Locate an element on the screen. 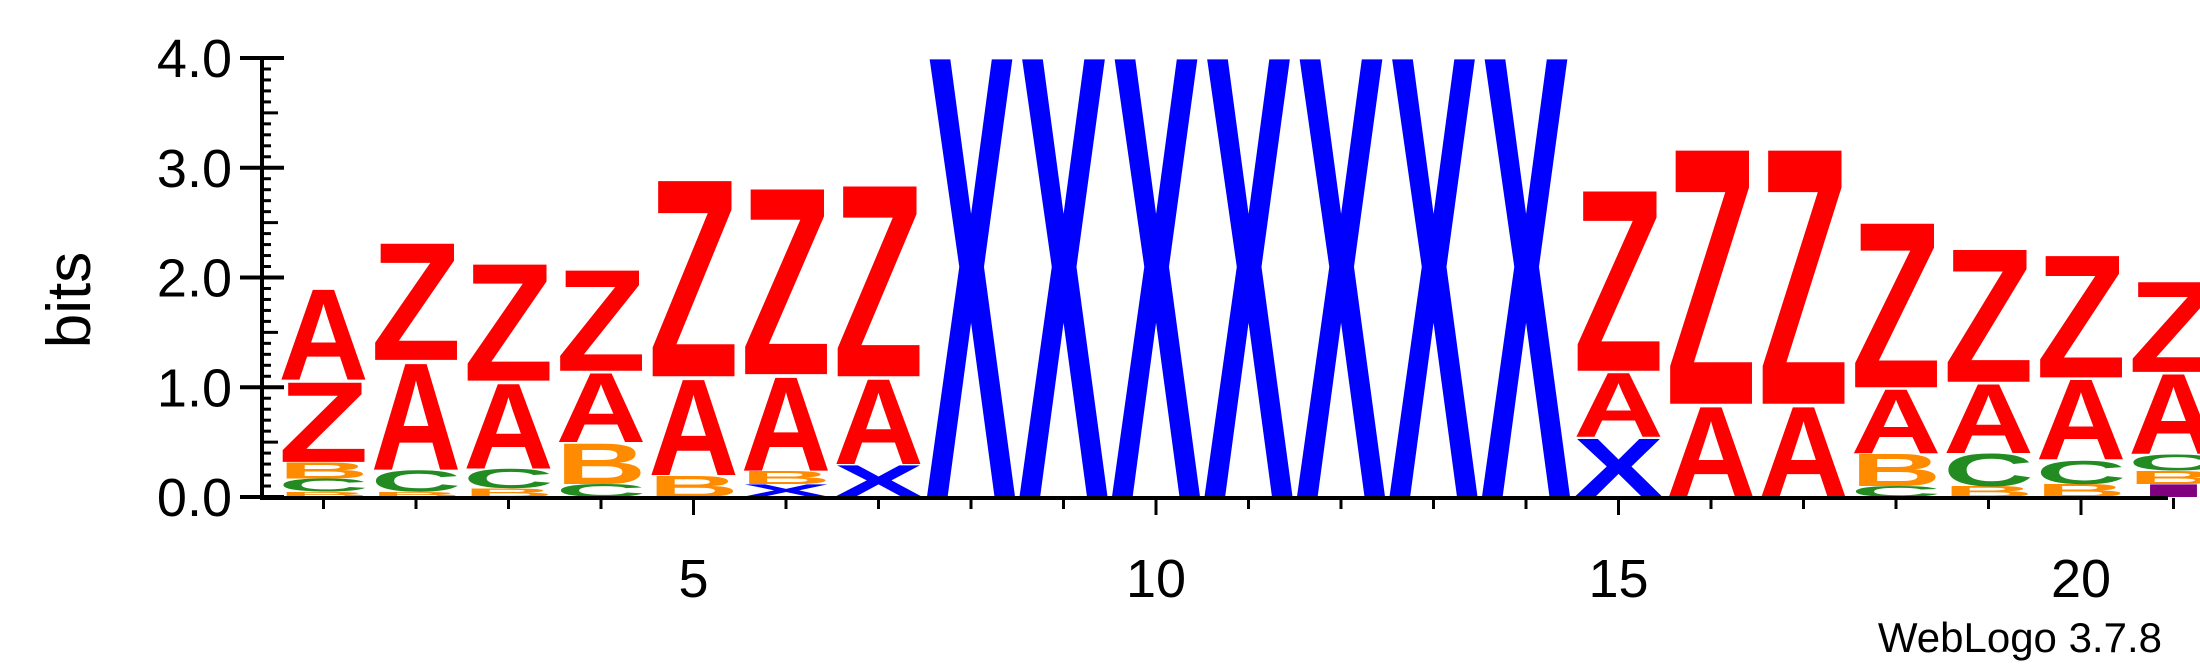 This screenshot has height=667, width=2200. x-tick-label: 5 is located at coordinates (693, 579).